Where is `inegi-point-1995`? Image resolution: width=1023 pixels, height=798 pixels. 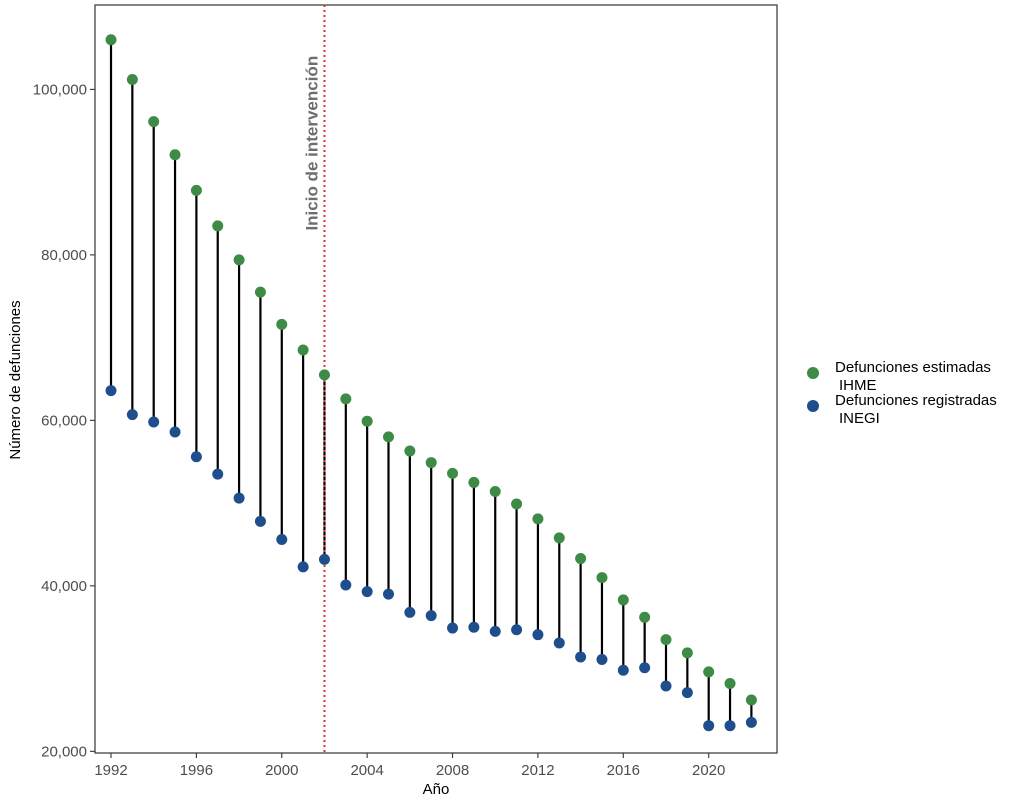 inegi-point-1995 is located at coordinates (175, 432).